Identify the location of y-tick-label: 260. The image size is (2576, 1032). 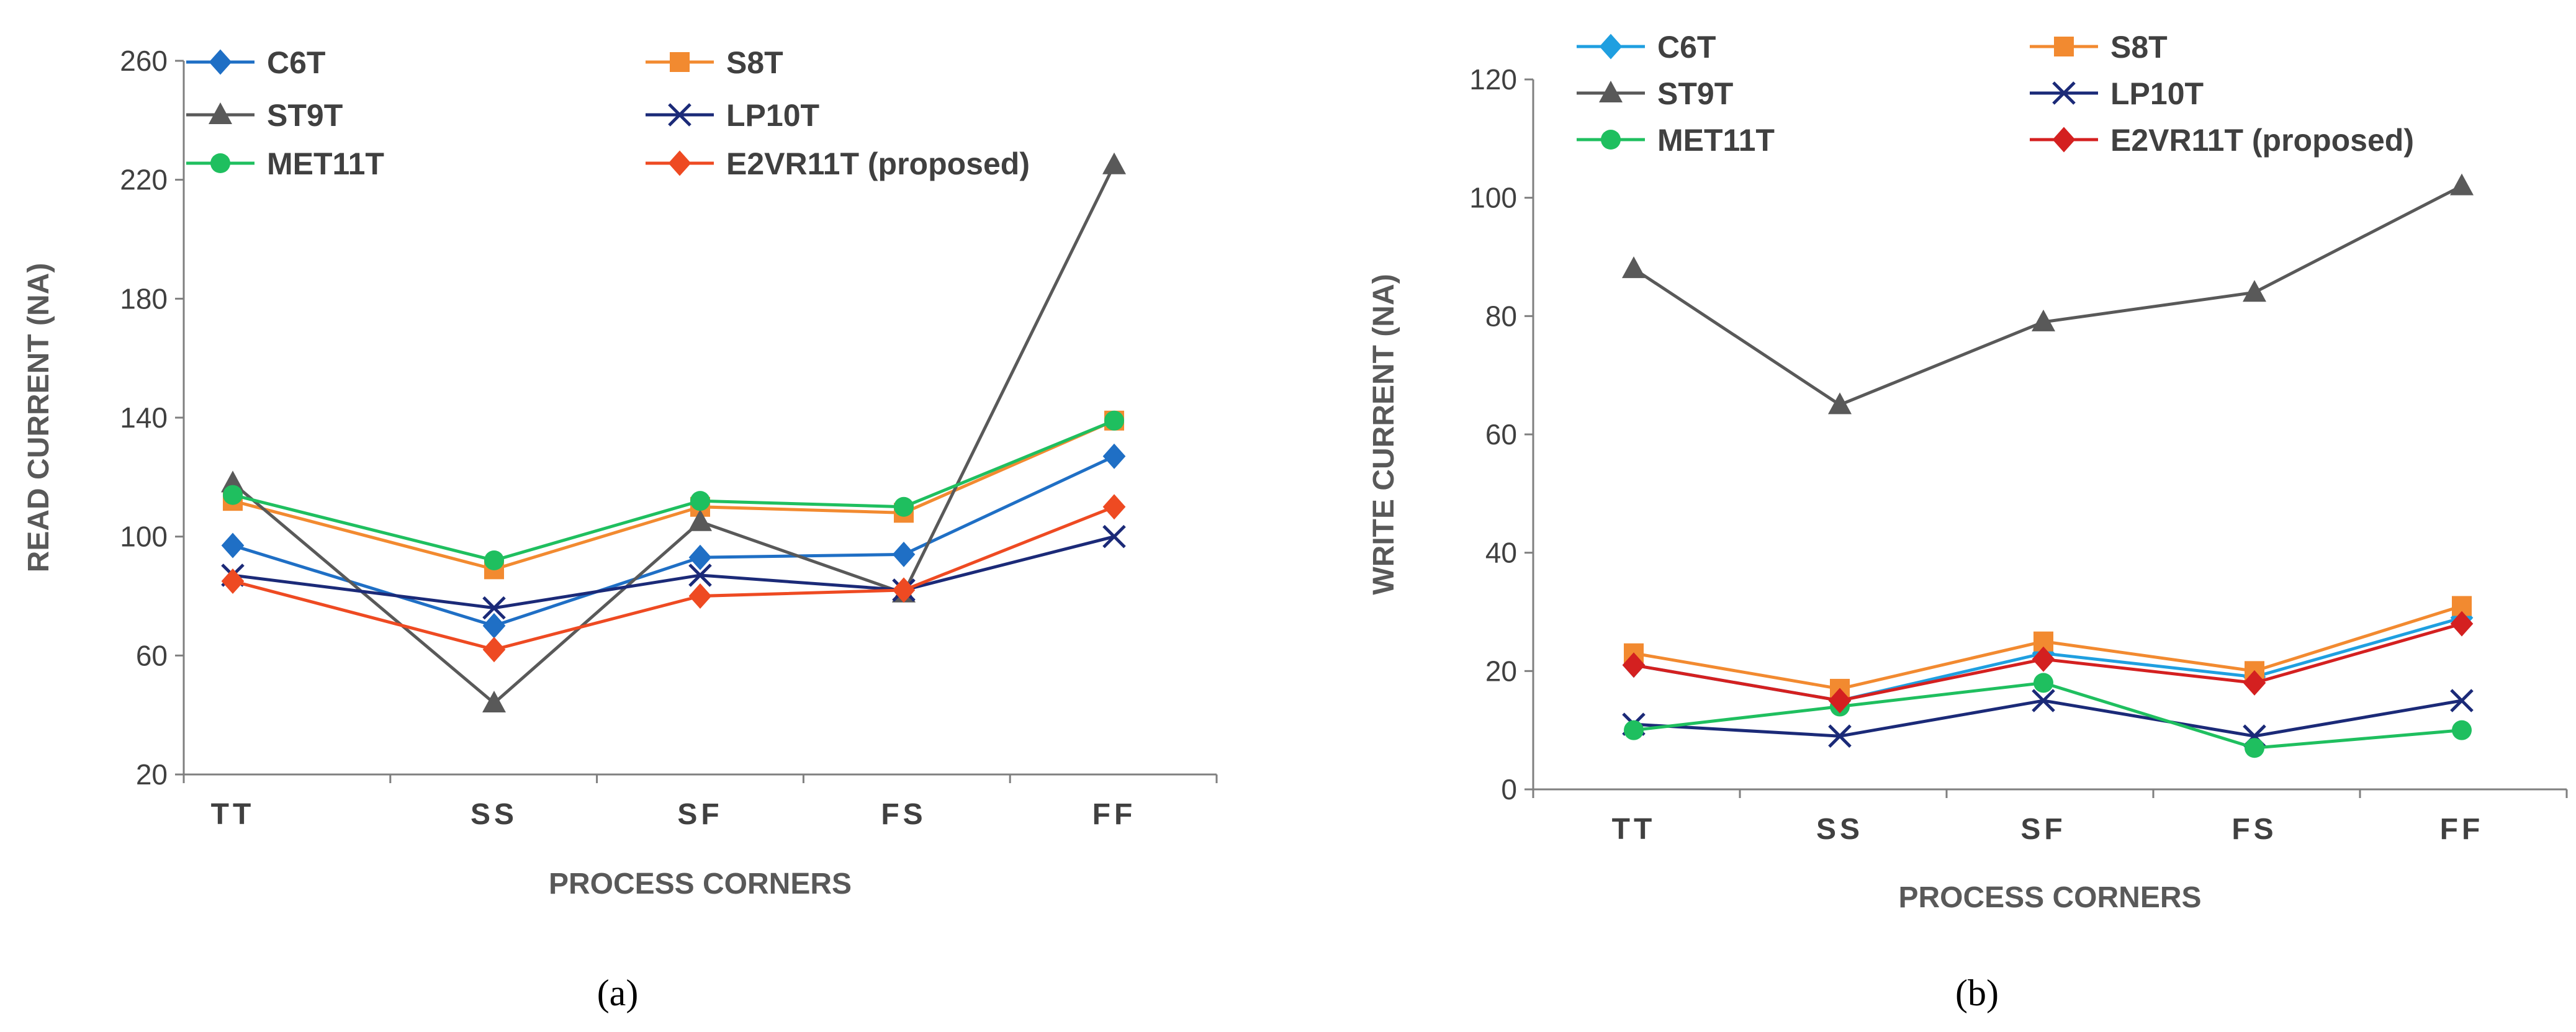
(144, 61).